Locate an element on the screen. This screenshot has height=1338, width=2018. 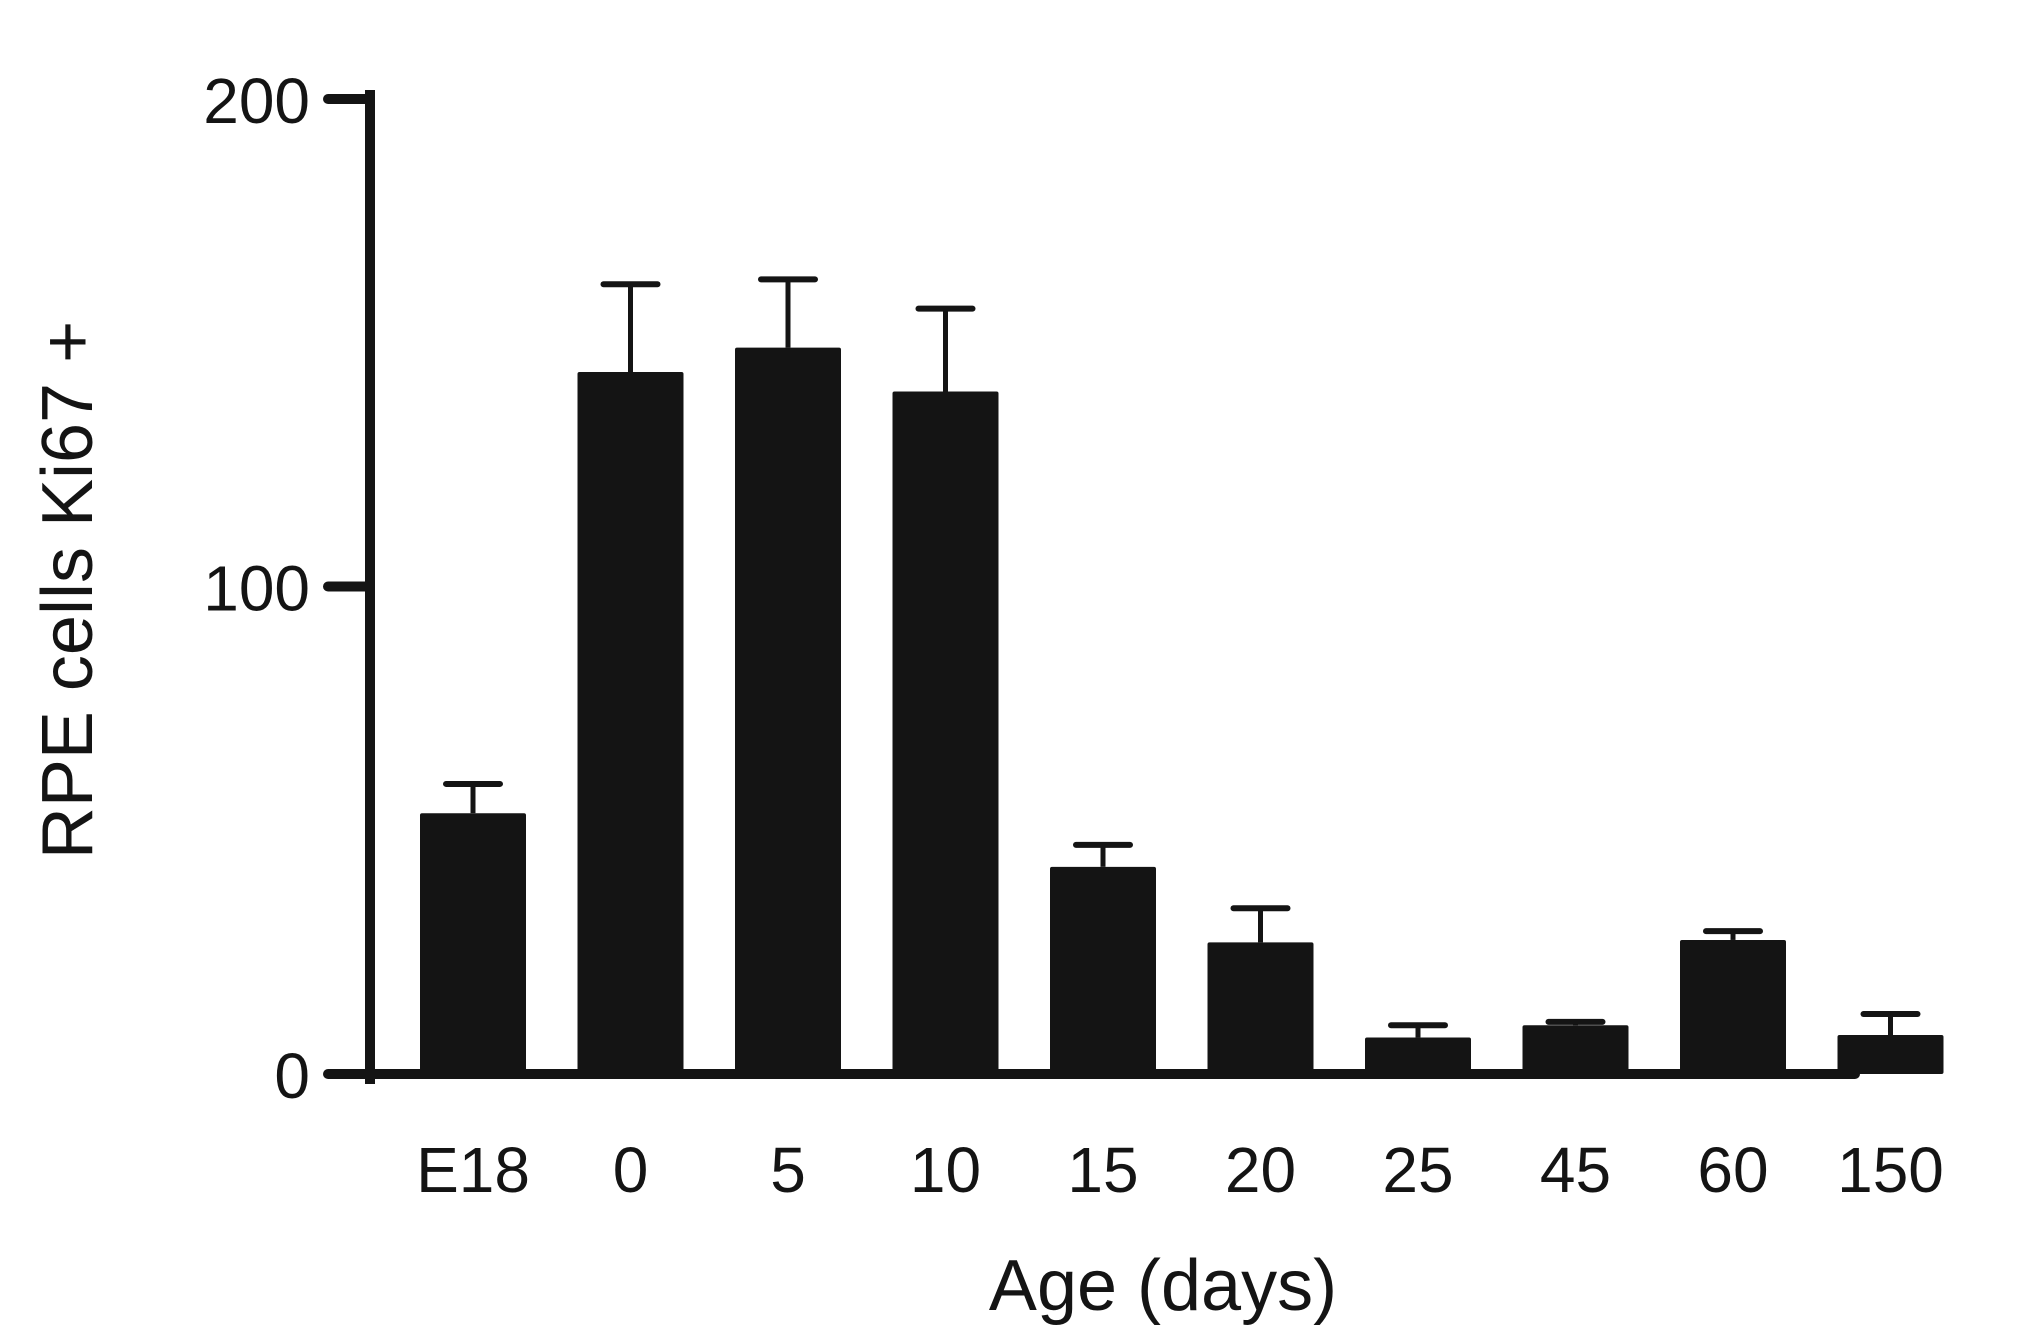
y-tick-label: 0 is located at coordinates (292, 1076).